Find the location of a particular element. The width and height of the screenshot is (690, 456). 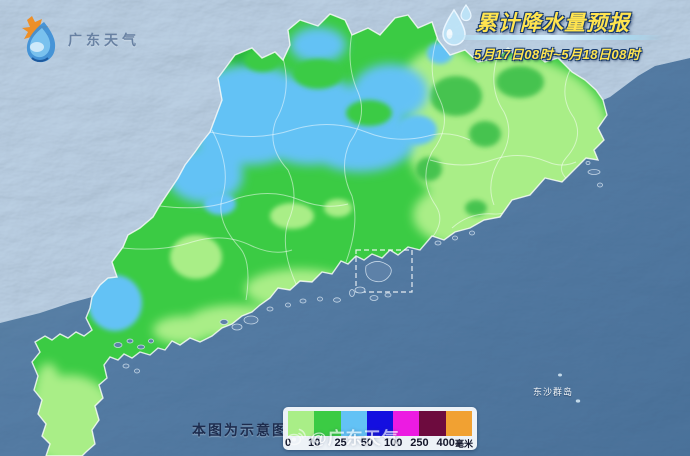

legend-unit: 毫米 is located at coordinates (464, 444).